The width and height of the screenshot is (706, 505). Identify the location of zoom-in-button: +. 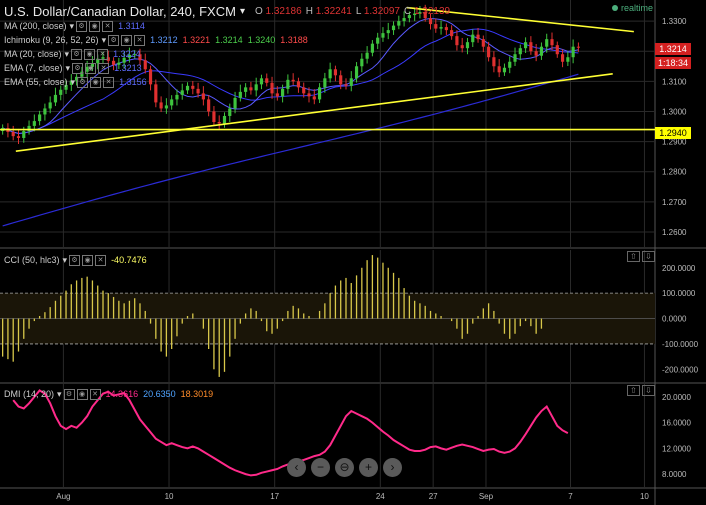
(368, 467).